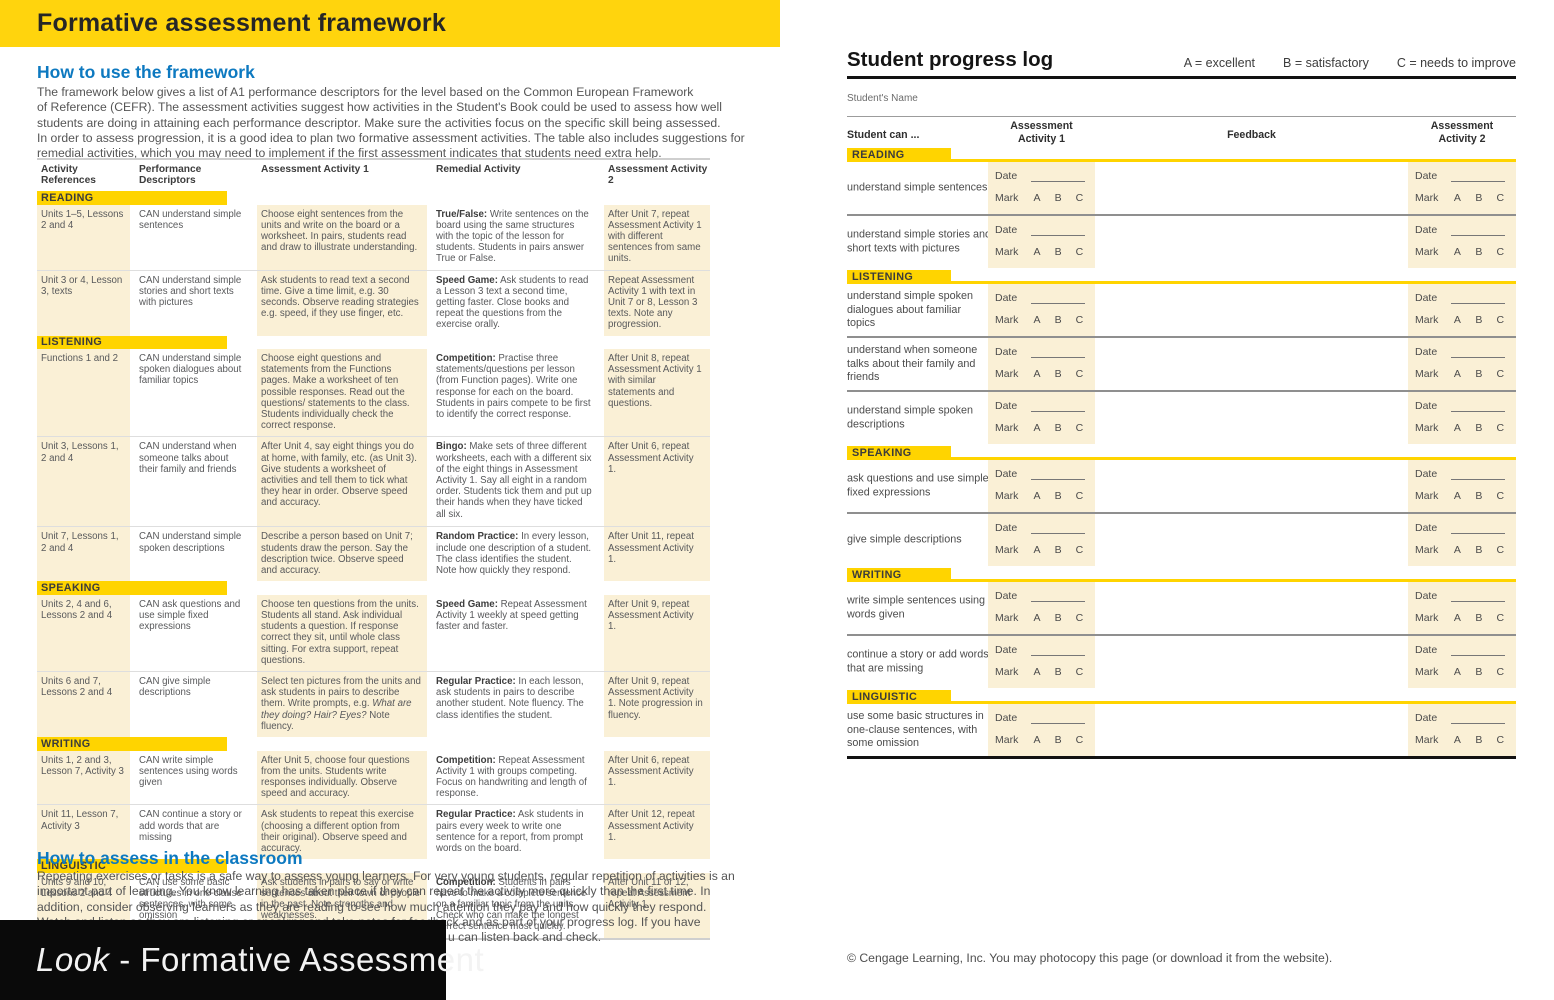 The width and height of the screenshot is (1554, 1000). Describe the element at coordinates (73, 959) in the screenshot. I see `banner-italic-text: Look` at that location.